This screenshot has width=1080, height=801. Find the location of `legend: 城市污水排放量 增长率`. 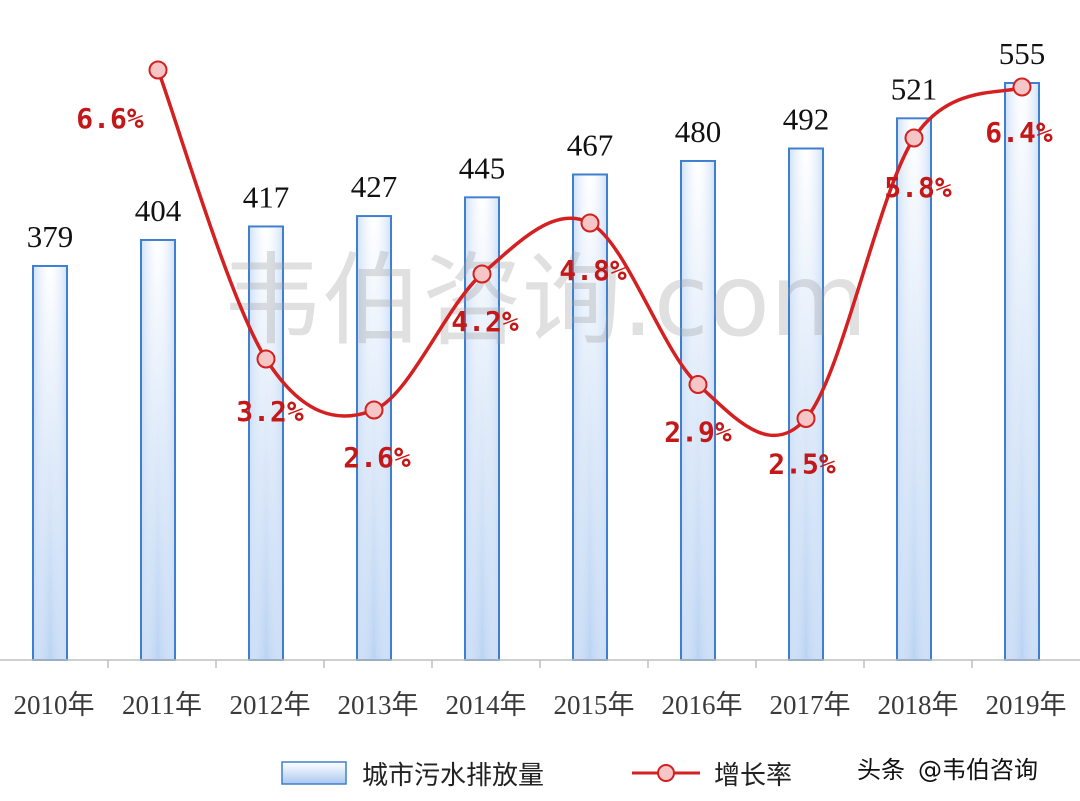

legend: 城市污水排放量 增长率 is located at coordinates (536, 776).